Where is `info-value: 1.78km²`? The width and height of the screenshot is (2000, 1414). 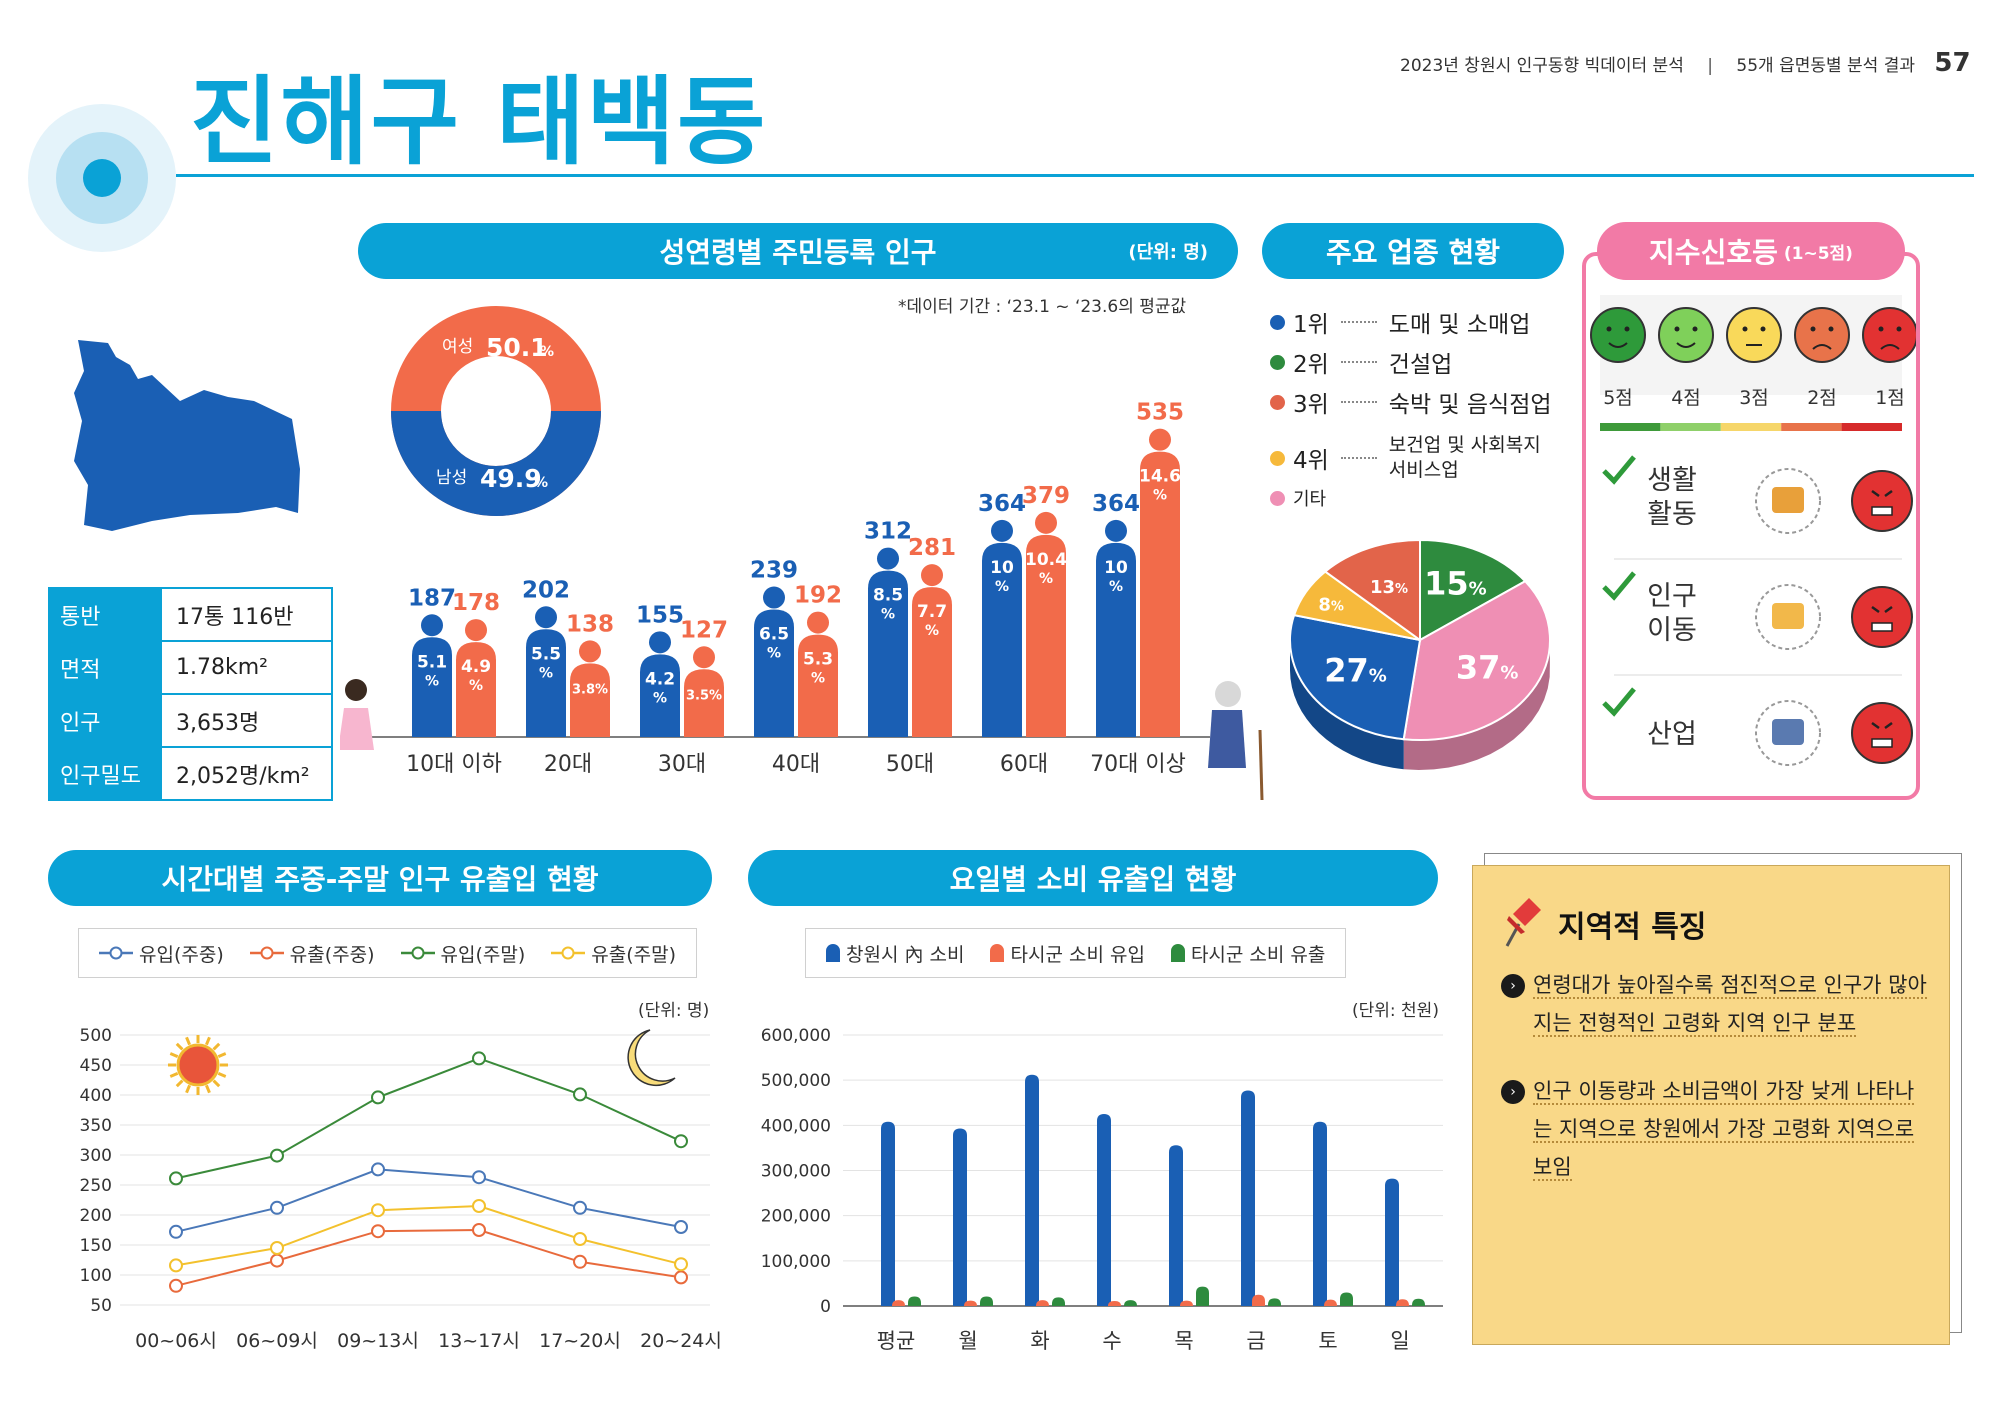
info-value: 1.78km² is located at coordinates (246, 667).